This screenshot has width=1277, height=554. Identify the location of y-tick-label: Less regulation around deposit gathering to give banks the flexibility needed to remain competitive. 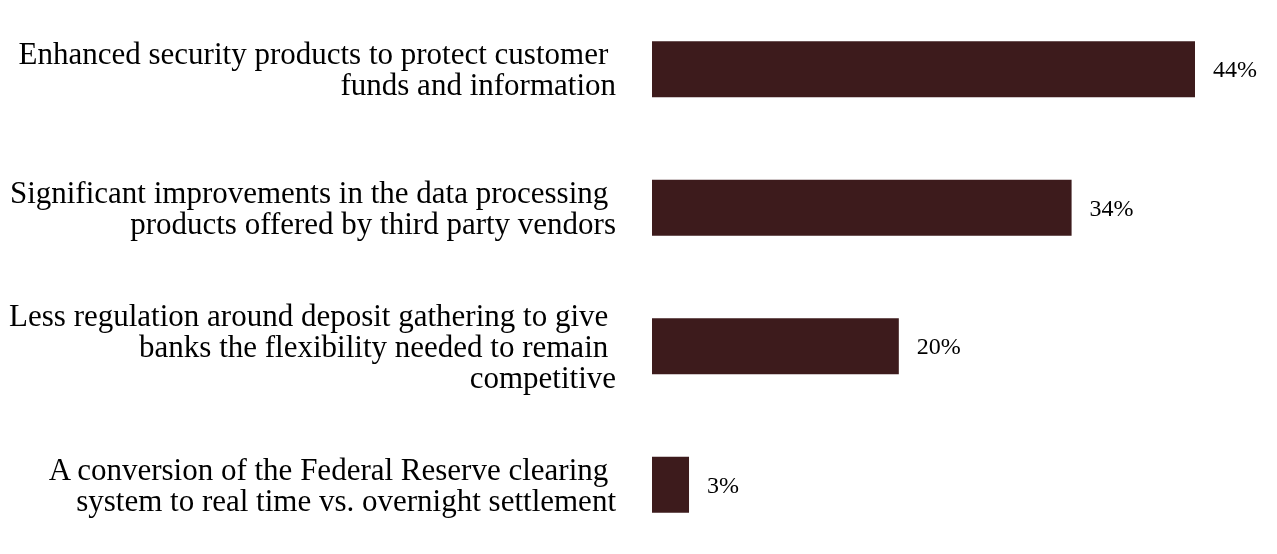
(312, 346).